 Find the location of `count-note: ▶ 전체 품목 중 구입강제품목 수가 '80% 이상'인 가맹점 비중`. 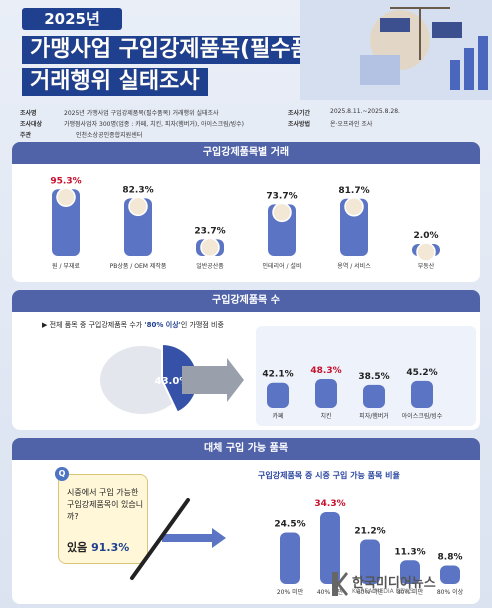

count-note: ▶ 전체 품목 중 구입강제품목 수가 '80% 이상'인 가맹점 비중 is located at coordinates (133, 325).